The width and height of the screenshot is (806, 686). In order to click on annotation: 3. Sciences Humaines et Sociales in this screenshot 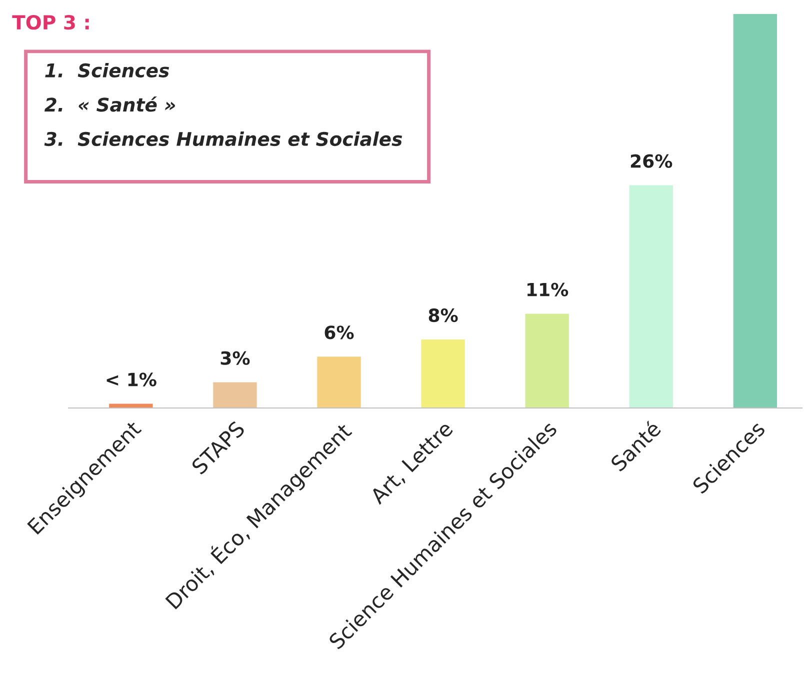, I will do `click(223, 139)`.